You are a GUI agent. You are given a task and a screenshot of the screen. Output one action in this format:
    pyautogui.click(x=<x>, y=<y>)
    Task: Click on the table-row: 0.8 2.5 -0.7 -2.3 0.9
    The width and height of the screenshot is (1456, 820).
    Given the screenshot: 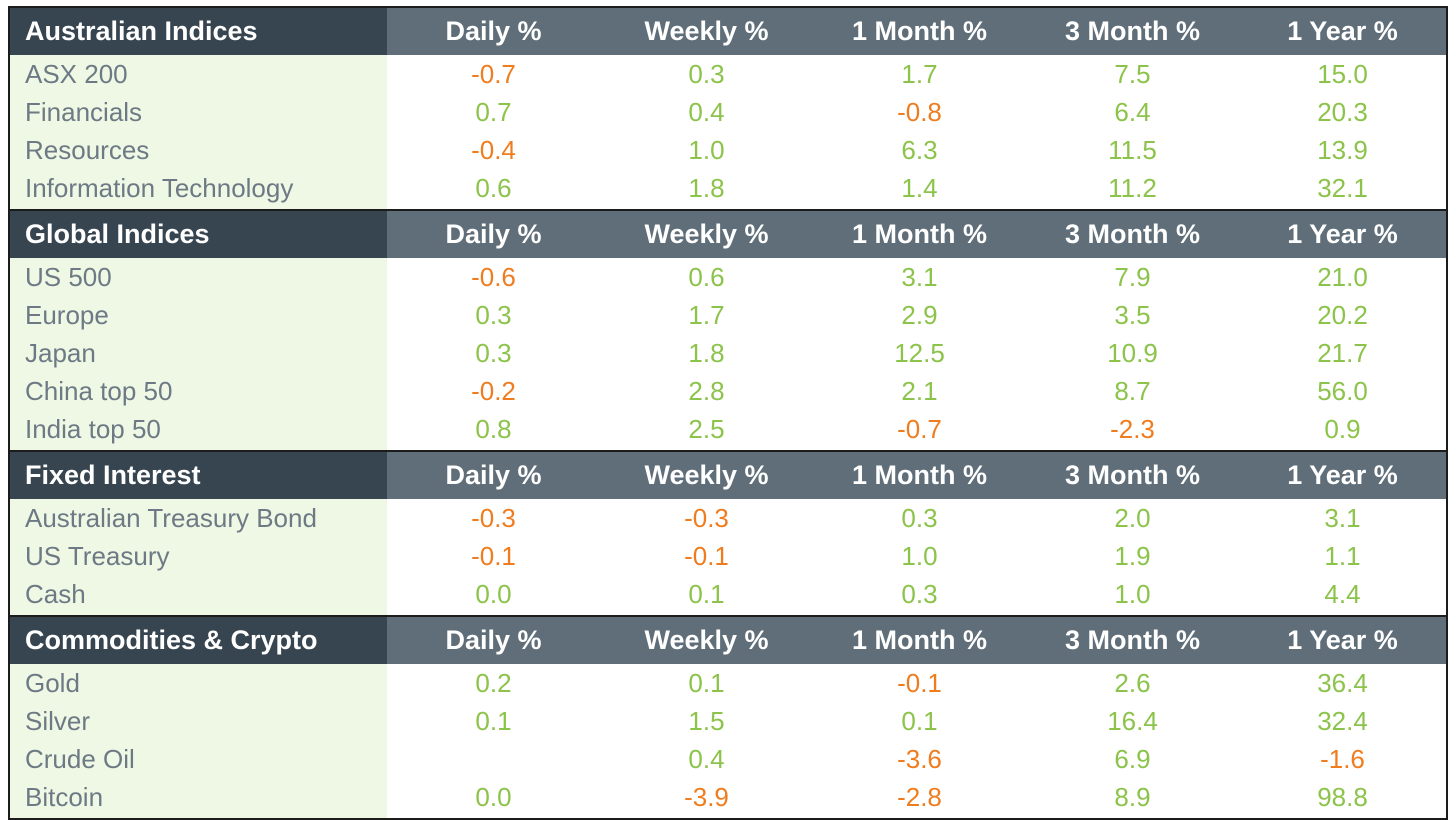 What is the action you would take?
    pyautogui.click(x=916, y=431)
    